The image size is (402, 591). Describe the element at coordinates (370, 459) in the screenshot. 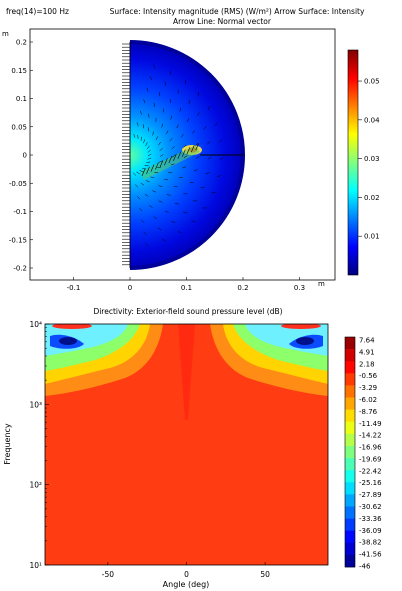

I see `colorbar2-tick-label: -19.69` at that location.